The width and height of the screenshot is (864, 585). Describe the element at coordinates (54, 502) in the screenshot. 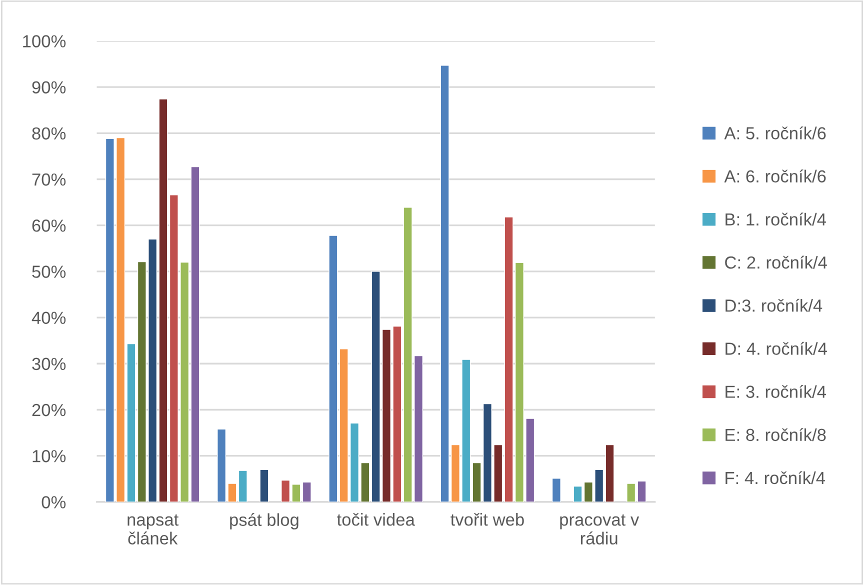

I see `y-tick-label: 0%` at that location.